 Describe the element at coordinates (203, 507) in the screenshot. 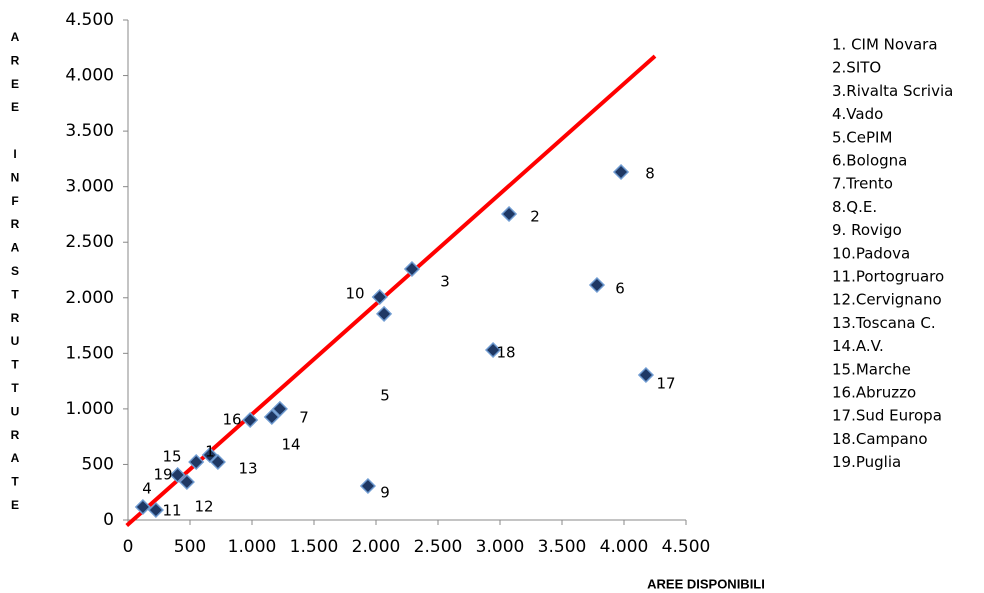

I see `point-label: 12` at that location.